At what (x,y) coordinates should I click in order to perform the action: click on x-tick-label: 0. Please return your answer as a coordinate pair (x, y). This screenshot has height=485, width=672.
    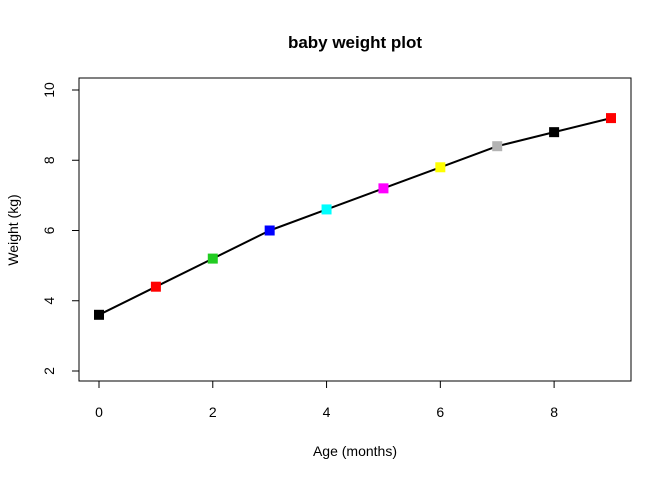
    Looking at the image, I should click on (99, 412).